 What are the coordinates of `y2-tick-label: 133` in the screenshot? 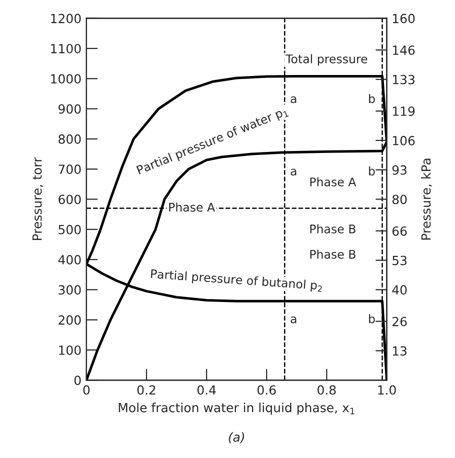 It's located at (403, 79).